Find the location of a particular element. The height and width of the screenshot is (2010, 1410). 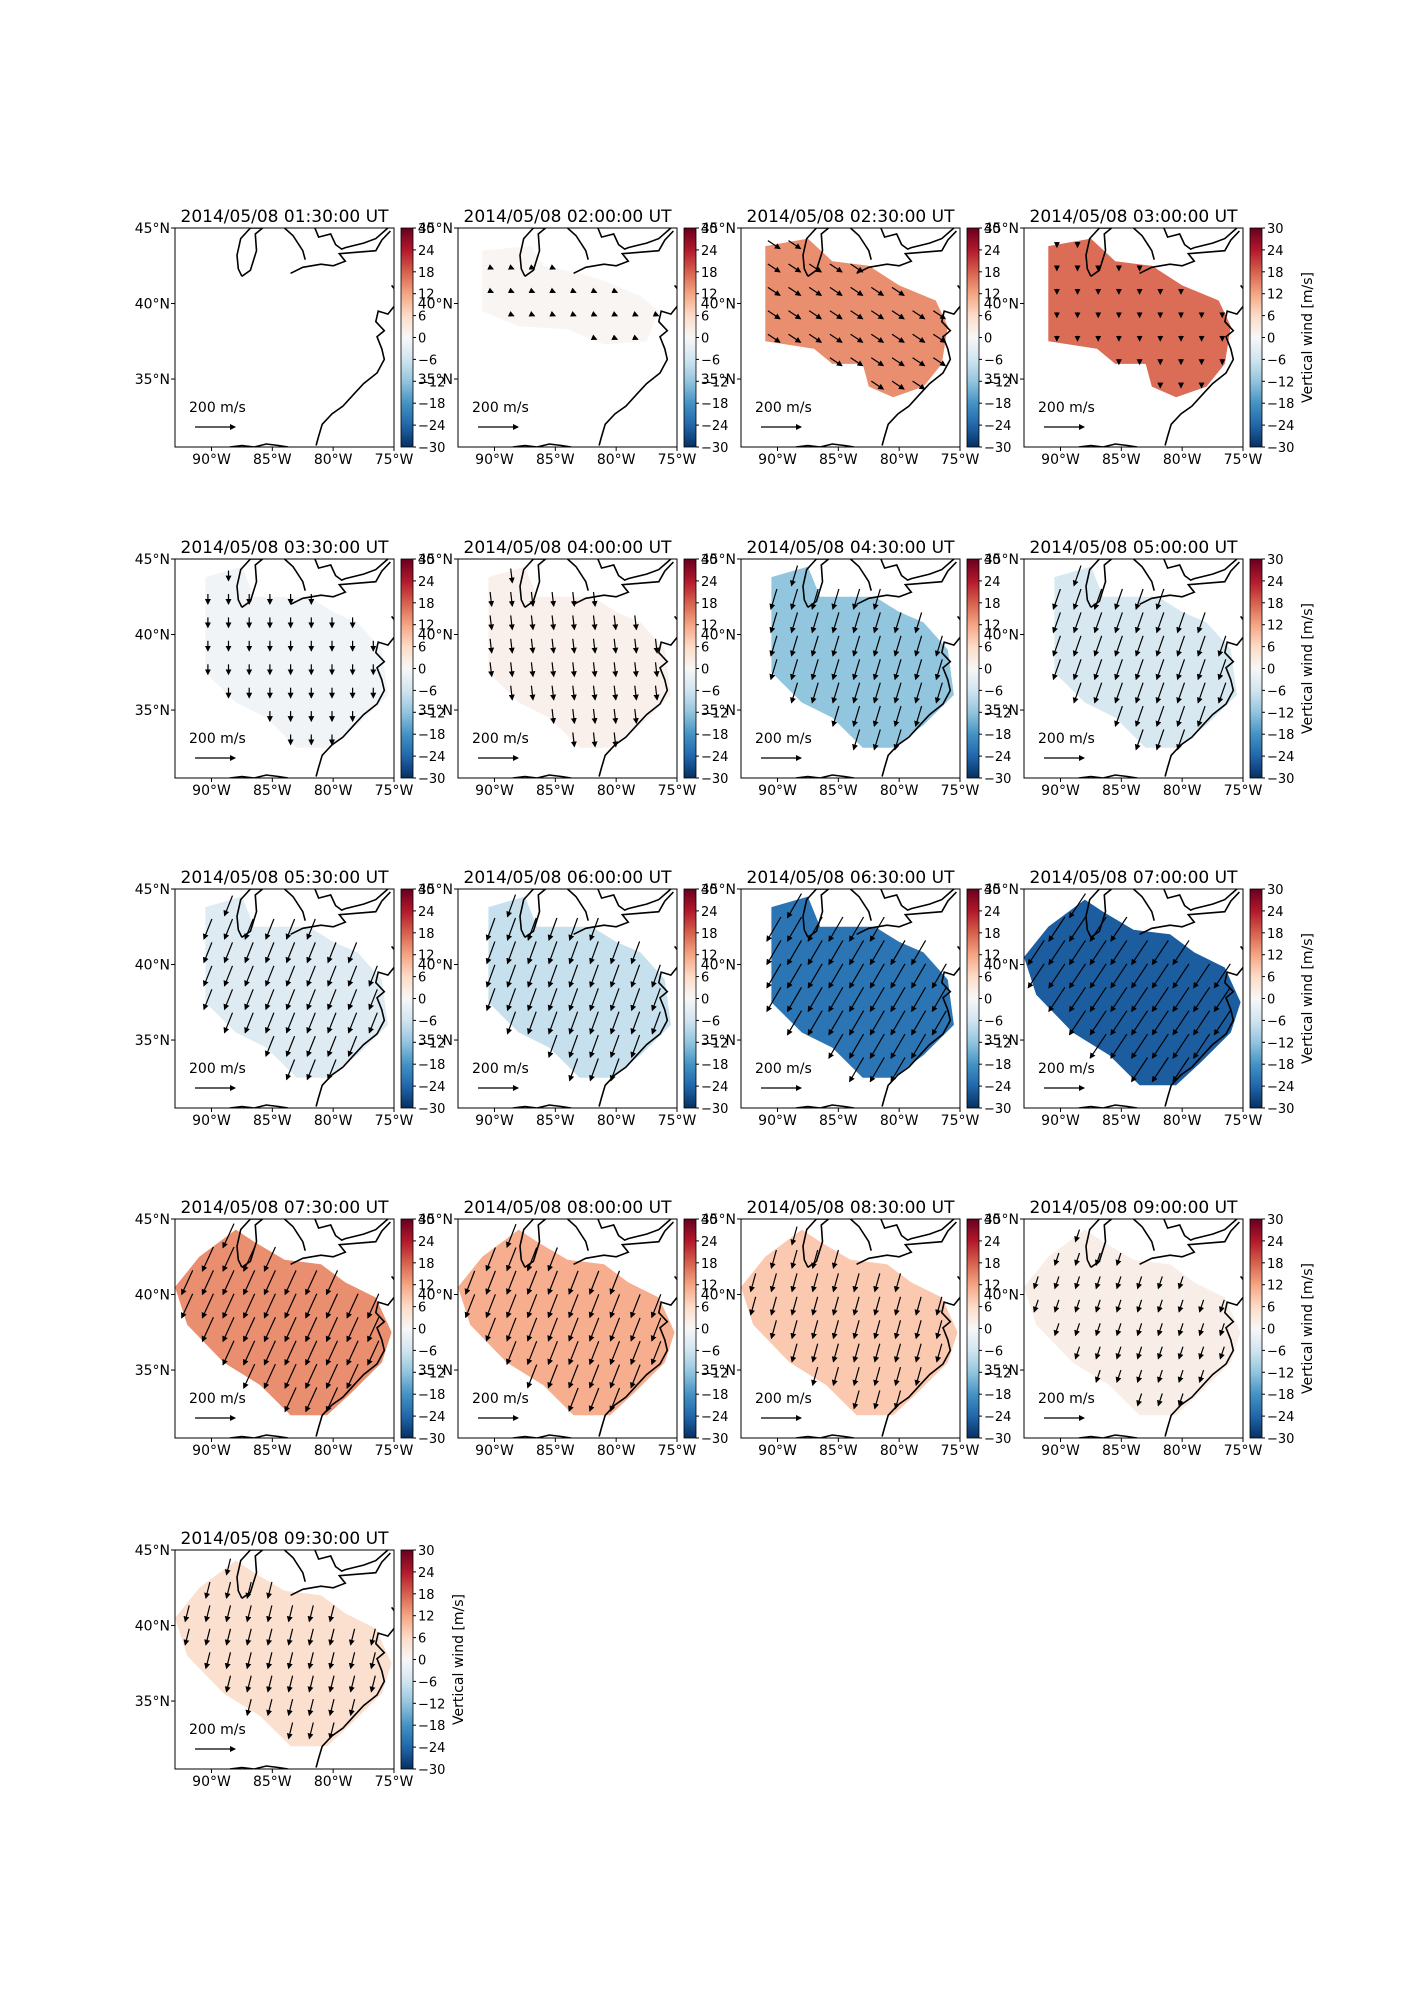

colorbar-tick-label: −6 is located at coordinates (427, 1682).